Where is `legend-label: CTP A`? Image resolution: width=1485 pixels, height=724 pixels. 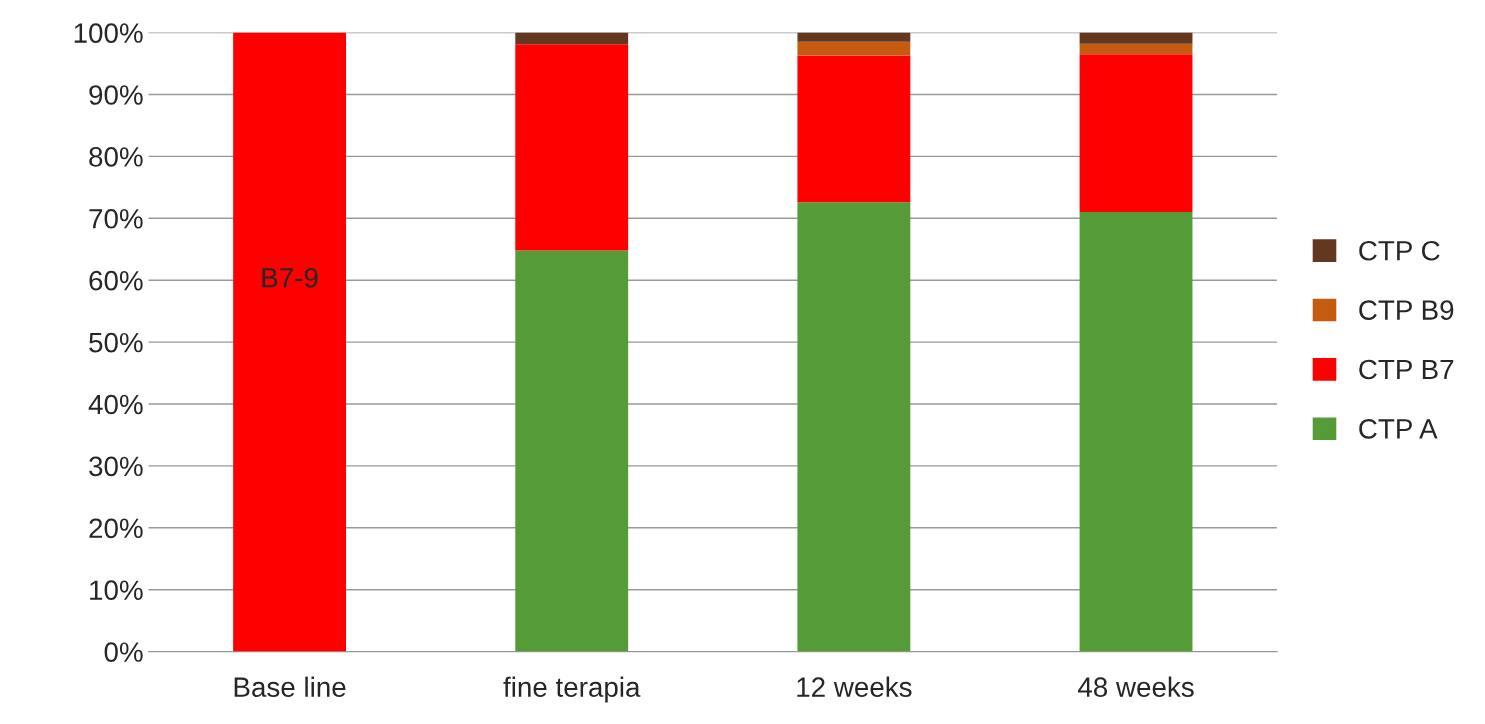 legend-label: CTP A is located at coordinates (1398, 429).